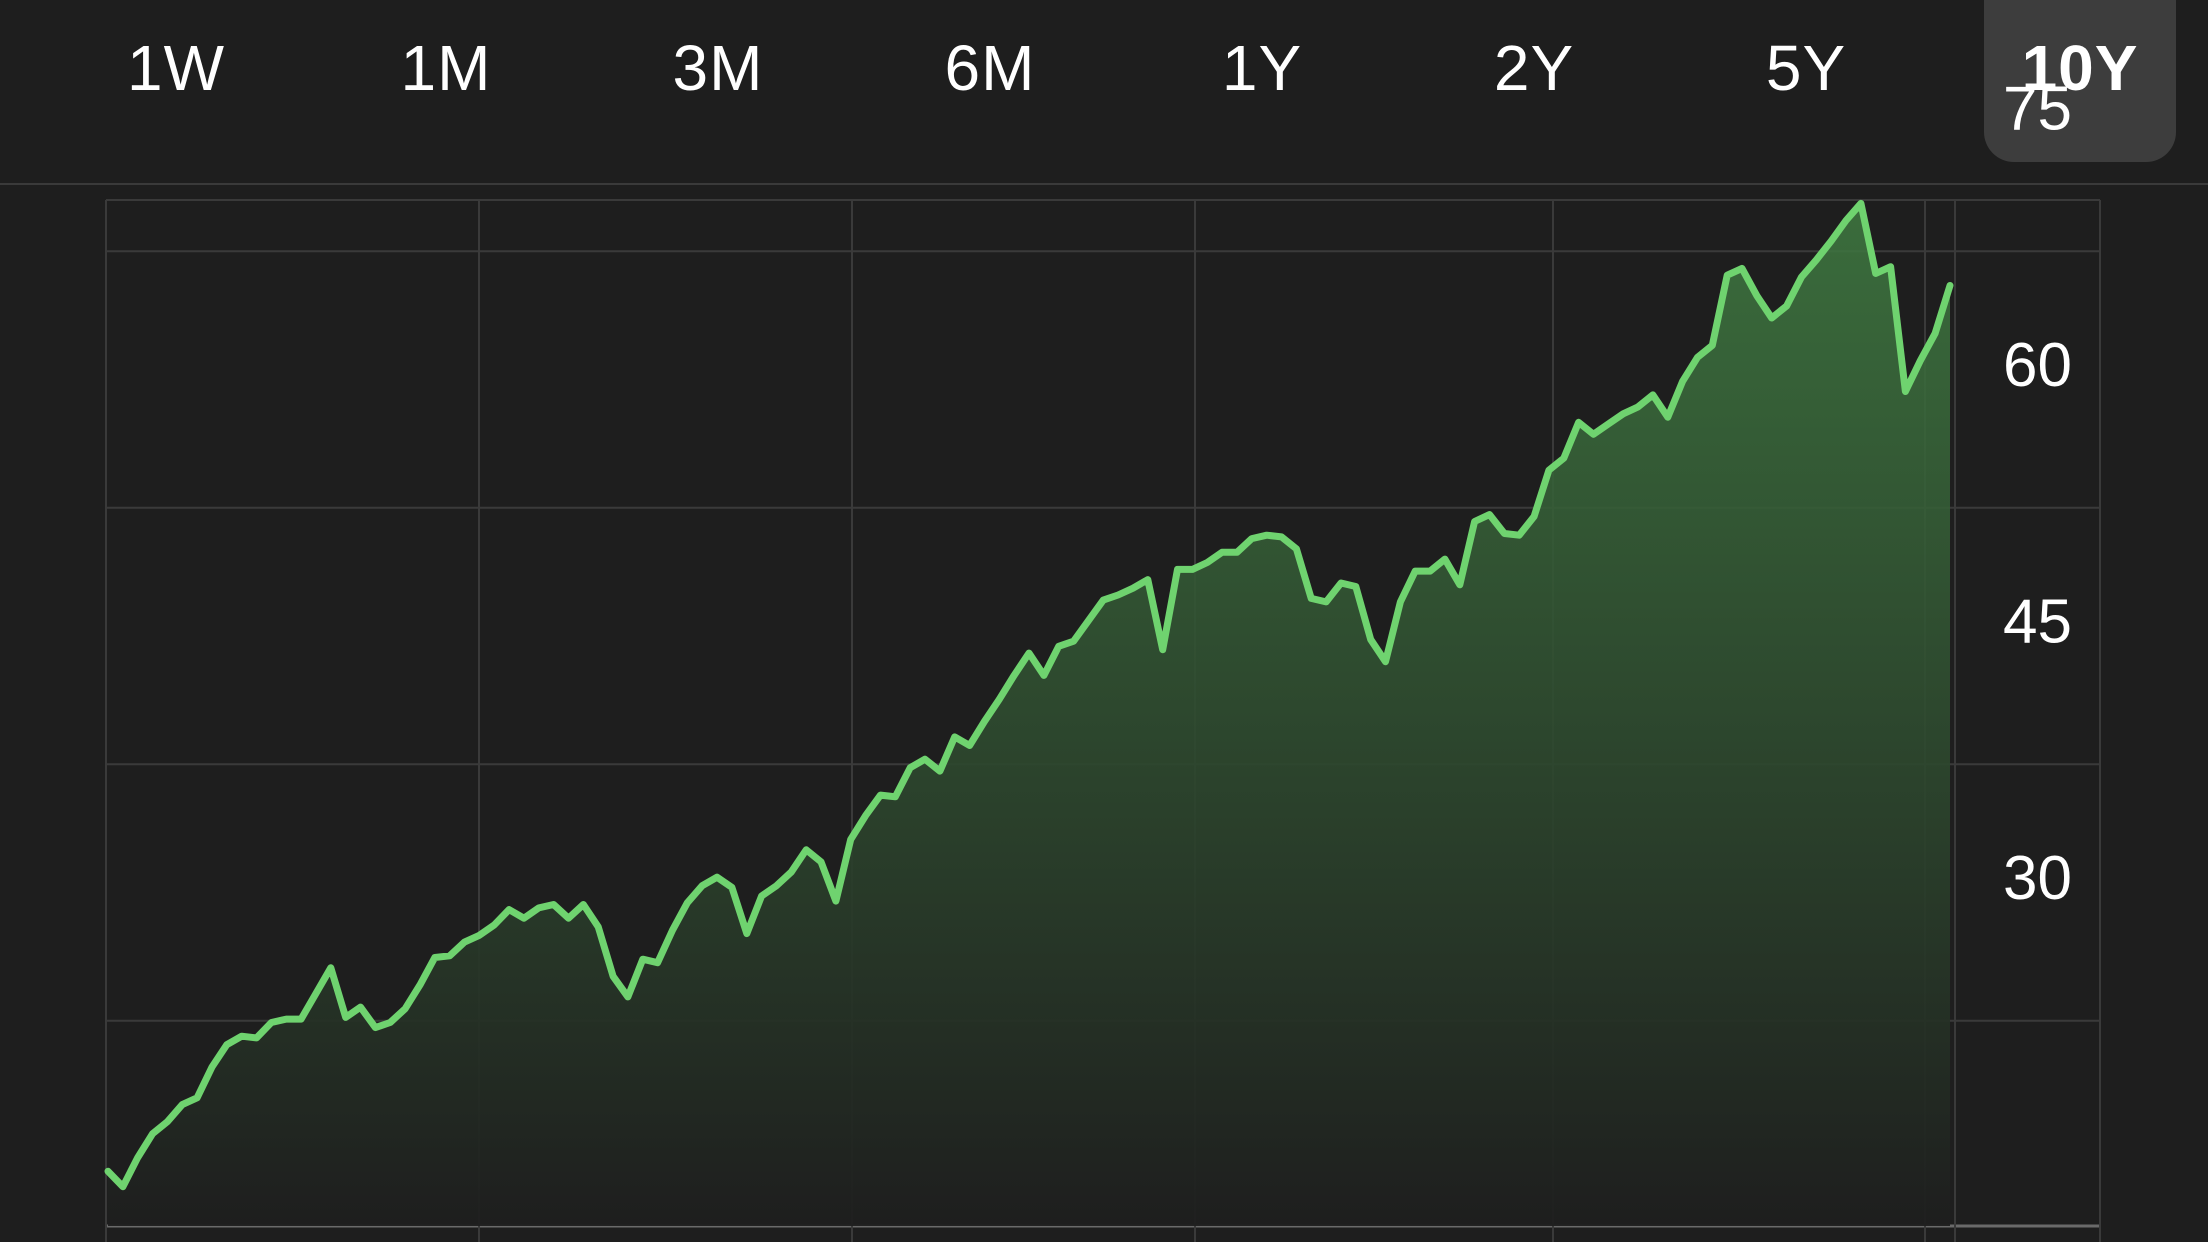 This screenshot has height=1242, width=2208. What do you see at coordinates (718, 68) in the screenshot?
I see `range-tab-3m: 3M` at bounding box center [718, 68].